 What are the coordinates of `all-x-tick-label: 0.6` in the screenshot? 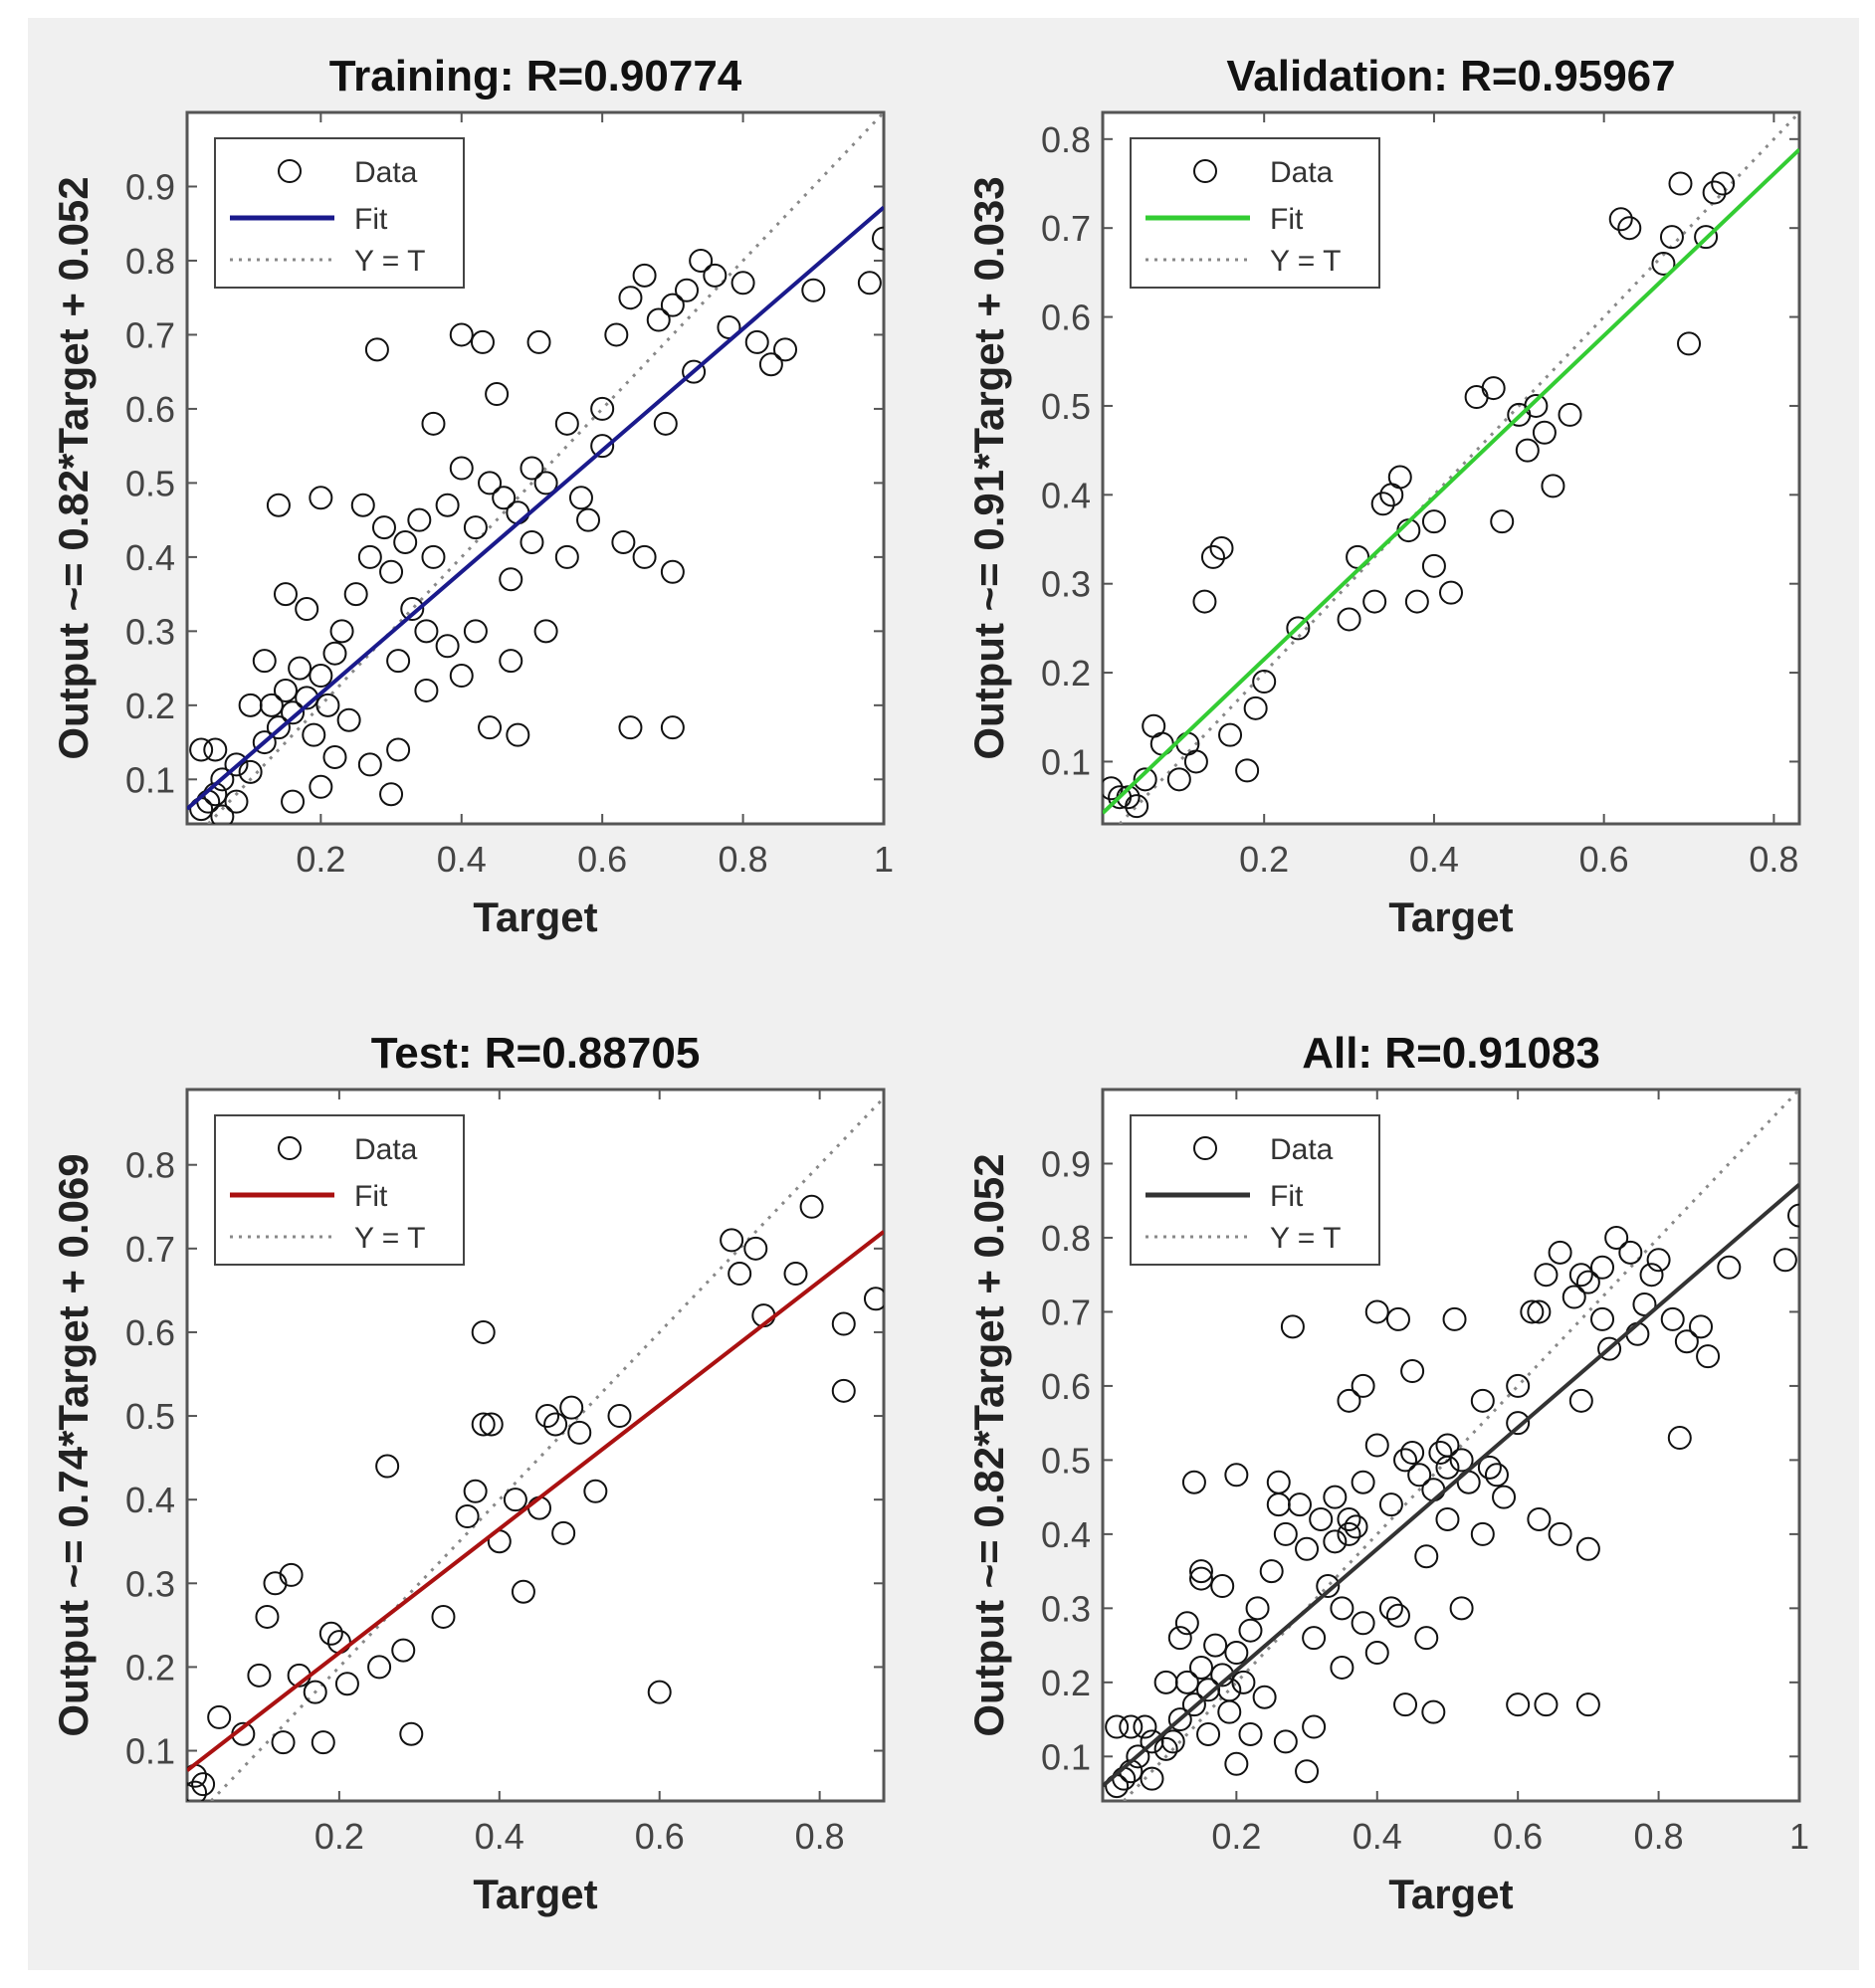 It's located at (1518, 1837).